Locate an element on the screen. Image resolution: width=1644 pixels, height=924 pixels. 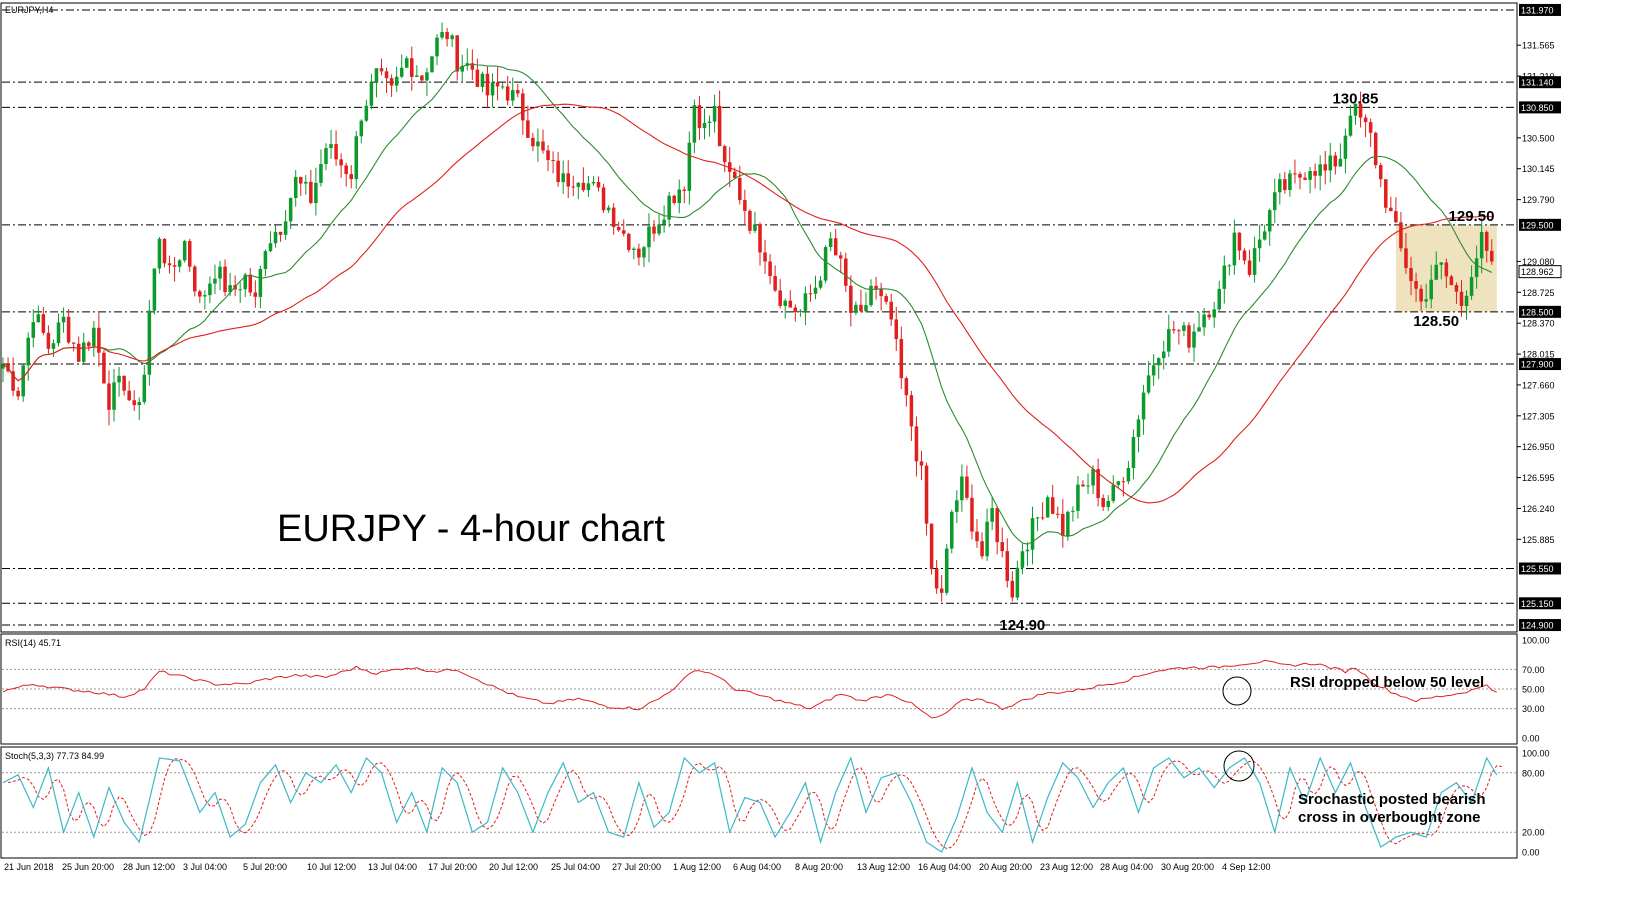
symbol-label: EURJPY,H4 is located at coordinates (29, 10).